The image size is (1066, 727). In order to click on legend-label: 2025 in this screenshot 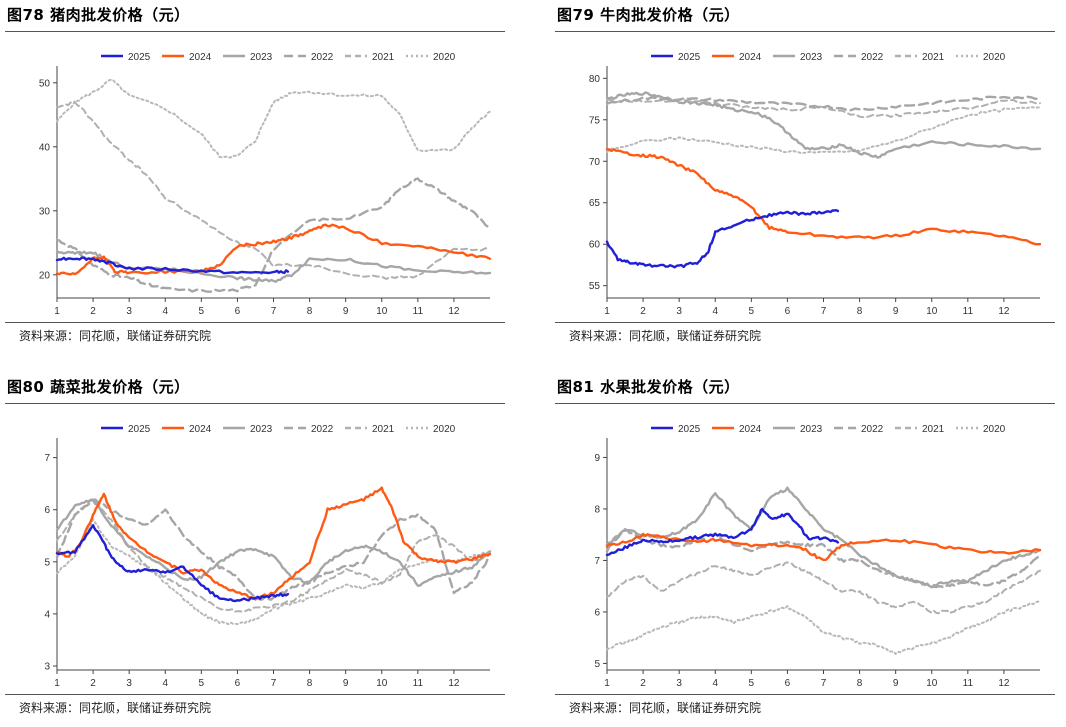, I will do `click(139, 57)`.